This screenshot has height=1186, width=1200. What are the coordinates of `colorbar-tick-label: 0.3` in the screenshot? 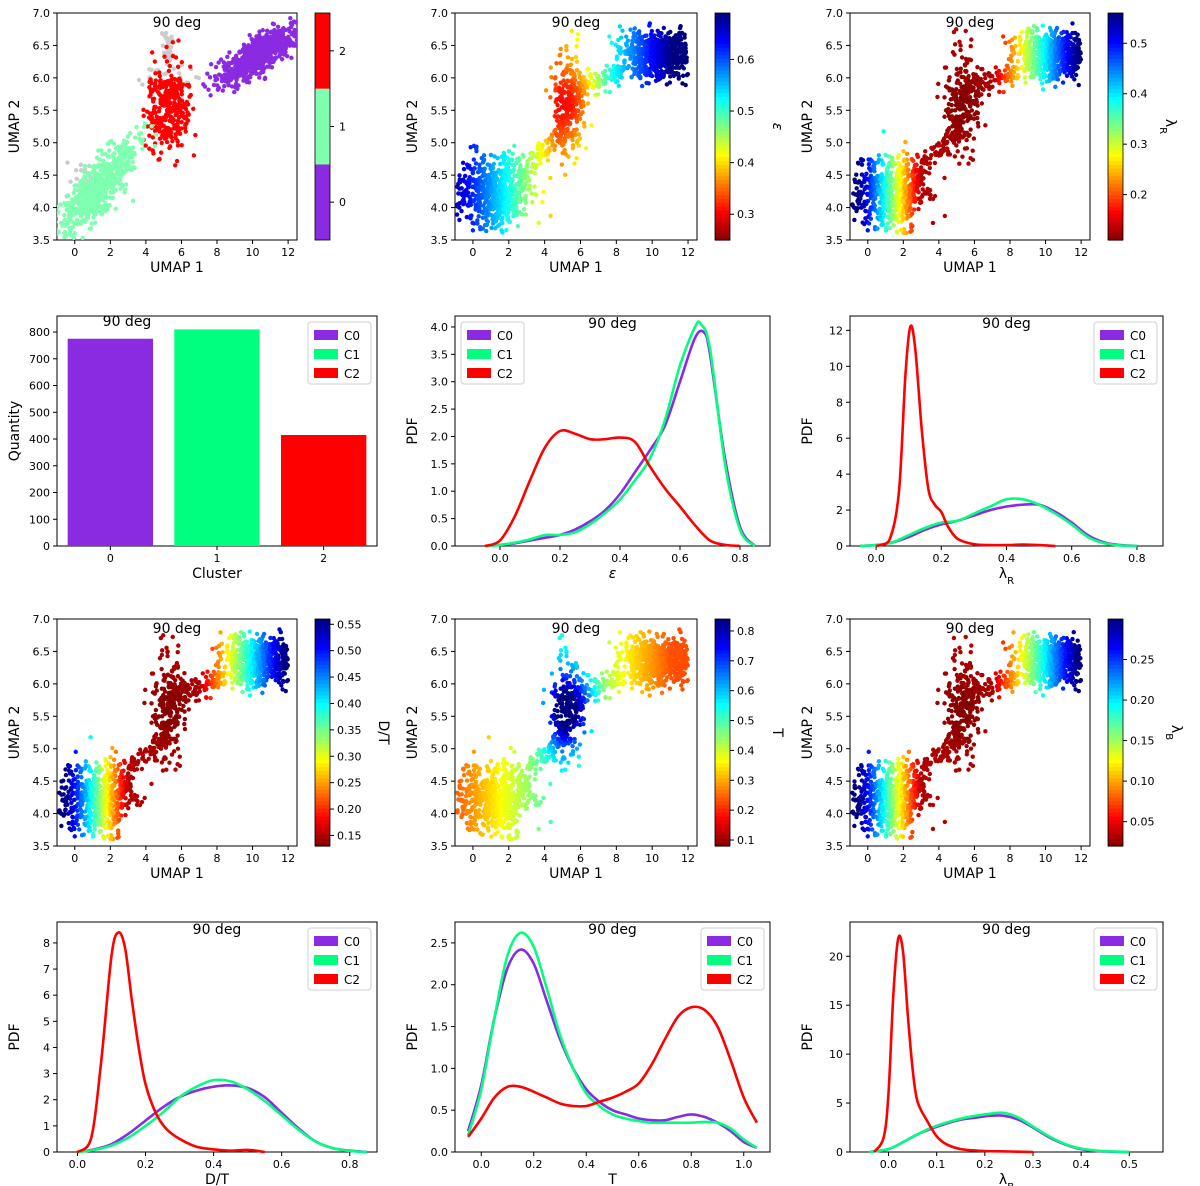 It's located at (746, 214).